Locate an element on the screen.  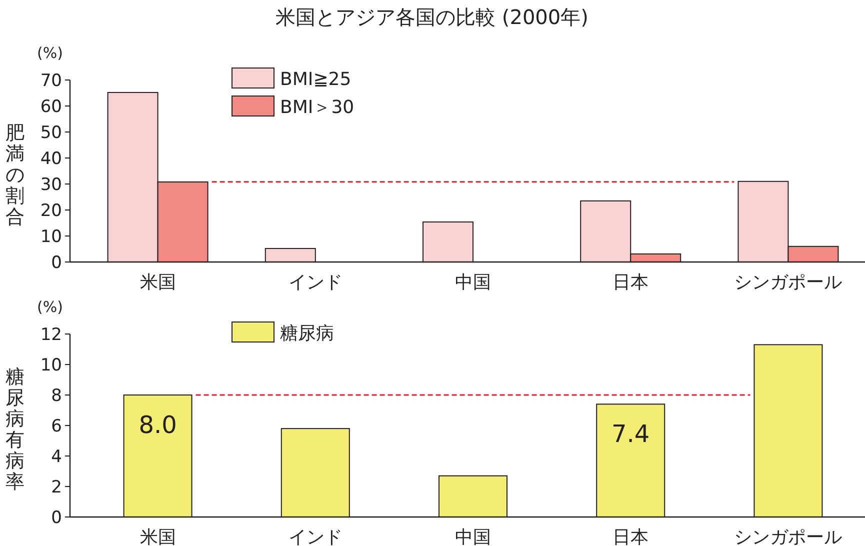
y-tick-label: 8 is located at coordinates (56, 396).